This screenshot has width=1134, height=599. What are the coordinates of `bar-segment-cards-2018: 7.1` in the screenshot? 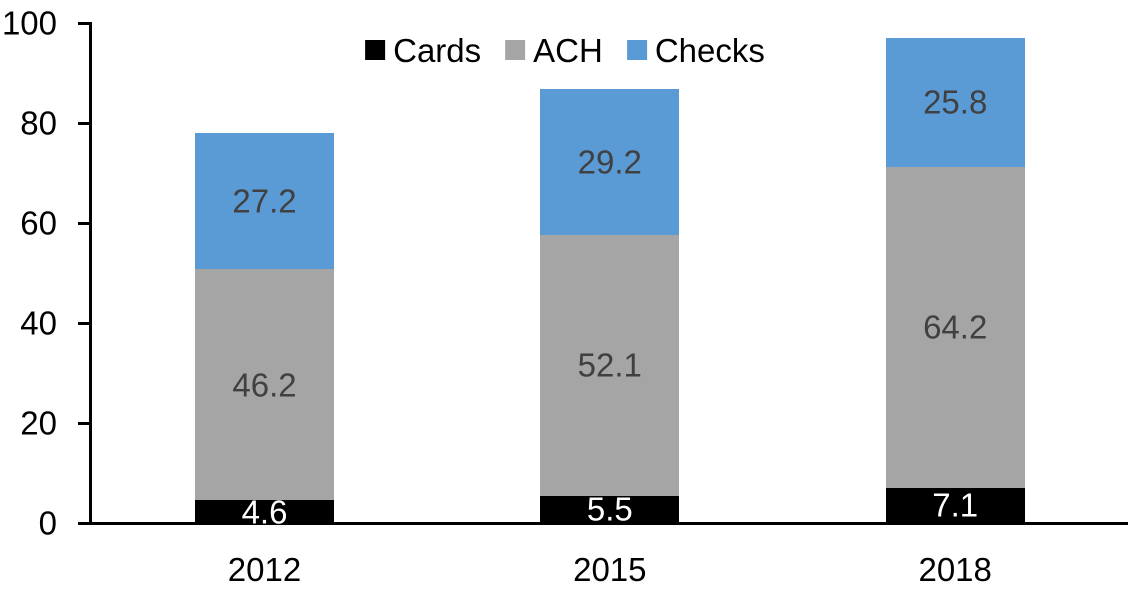 It's located at (955, 505).